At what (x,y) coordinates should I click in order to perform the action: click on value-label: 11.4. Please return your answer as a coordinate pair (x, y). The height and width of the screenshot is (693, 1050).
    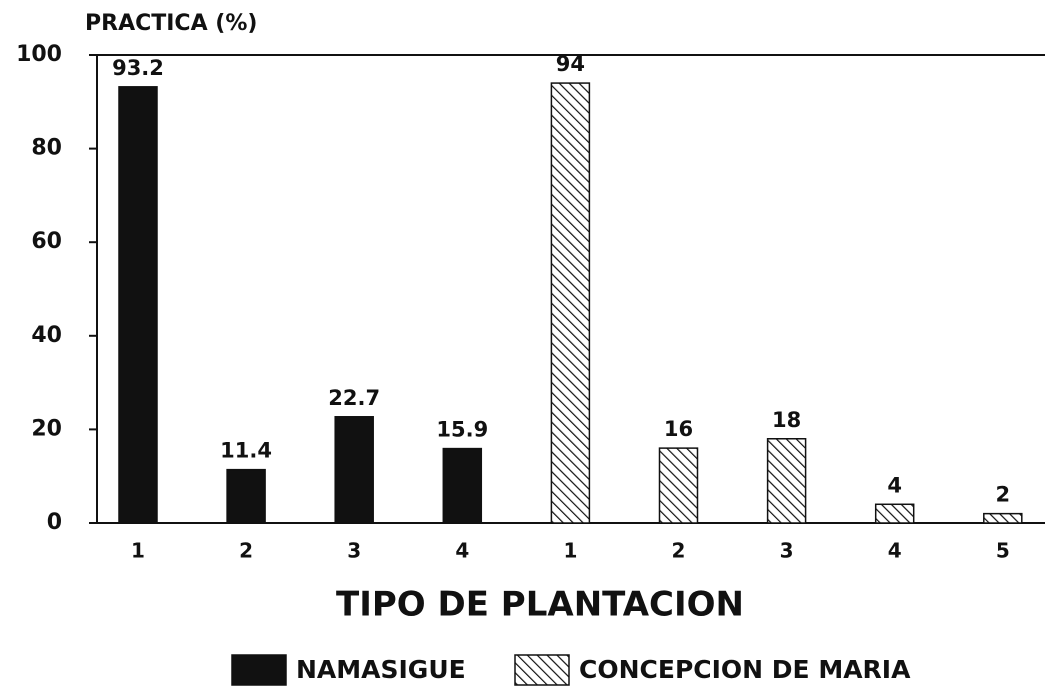
    Looking at the image, I should click on (246, 451).